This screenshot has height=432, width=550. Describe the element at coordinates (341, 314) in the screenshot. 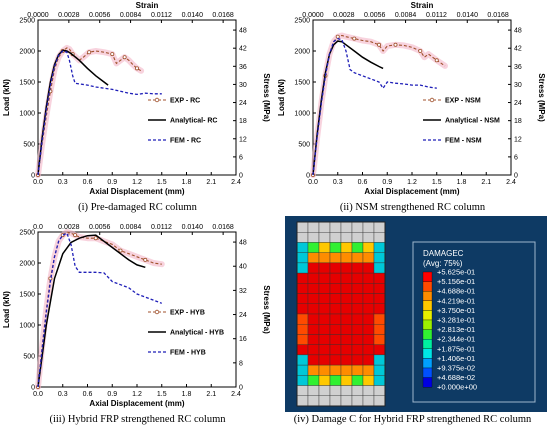

I see `column-outline` at that location.